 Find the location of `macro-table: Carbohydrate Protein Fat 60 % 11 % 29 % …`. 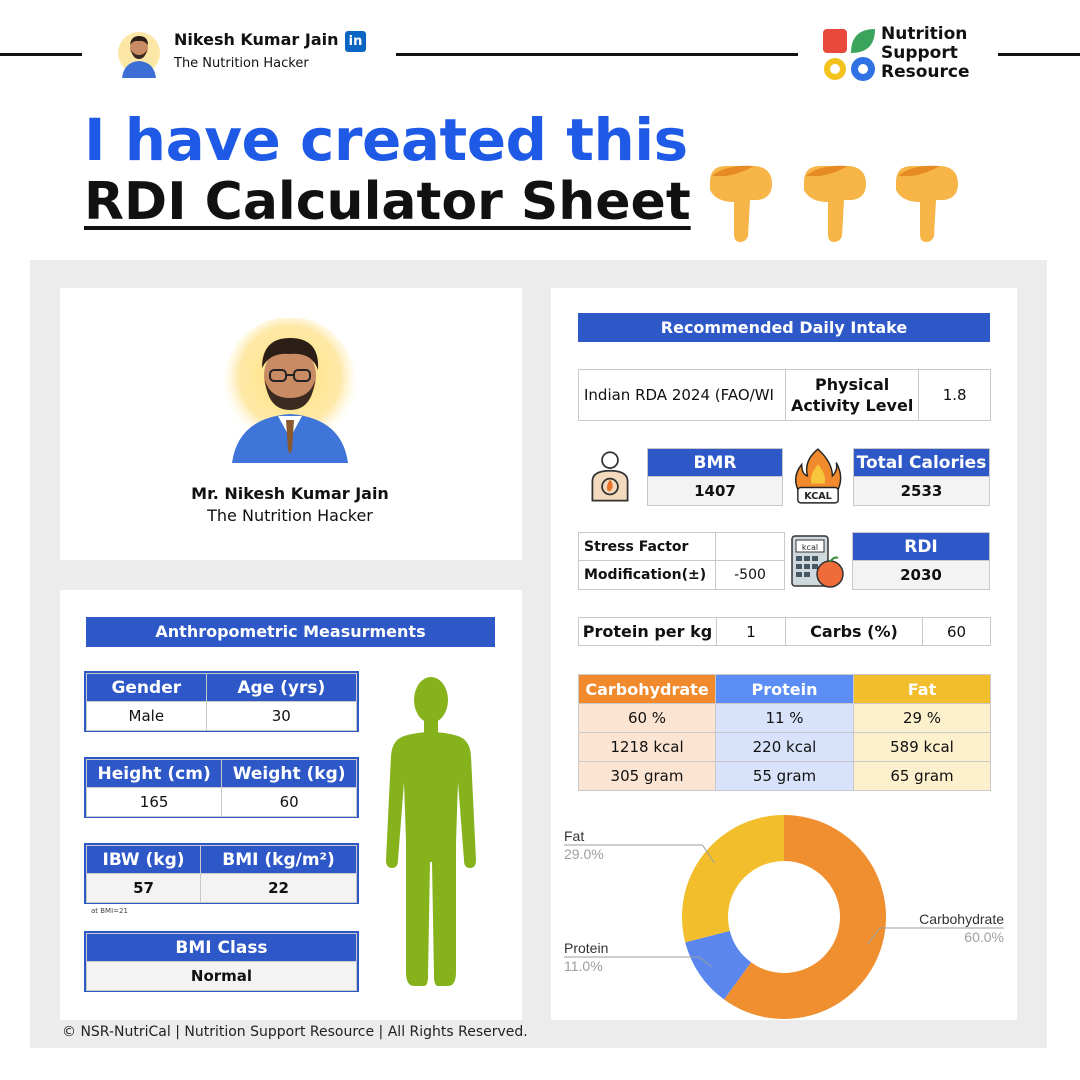

macro-table: Carbohydrate Protein Fat 60 % 11 % 29 % … is located at coordinates (784, 732).